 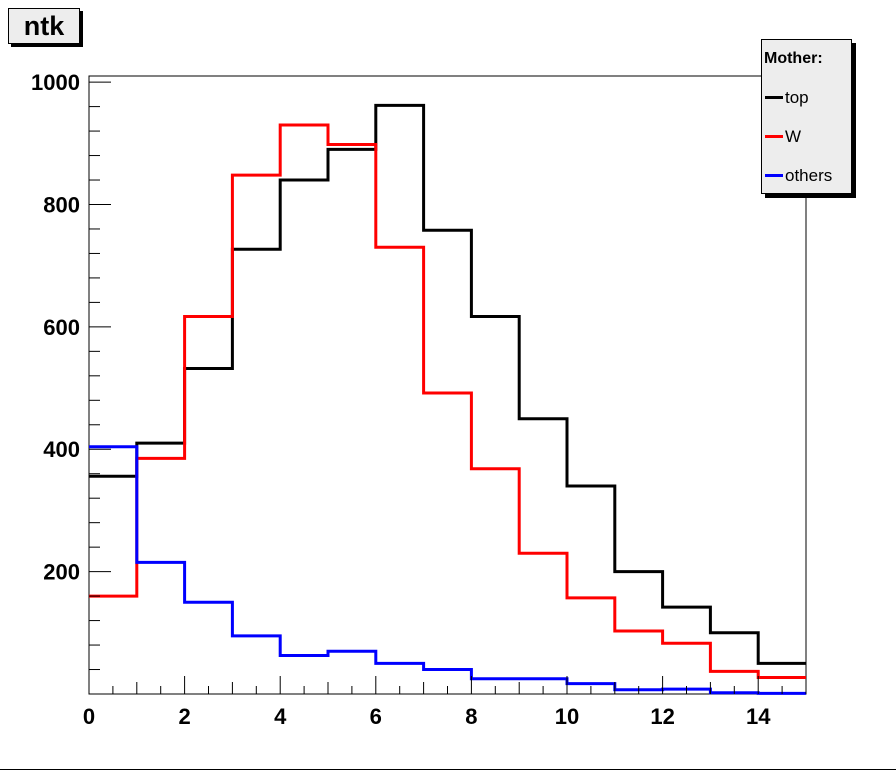 I want to click on legend-label-others: others, so click(x=809, y=175).